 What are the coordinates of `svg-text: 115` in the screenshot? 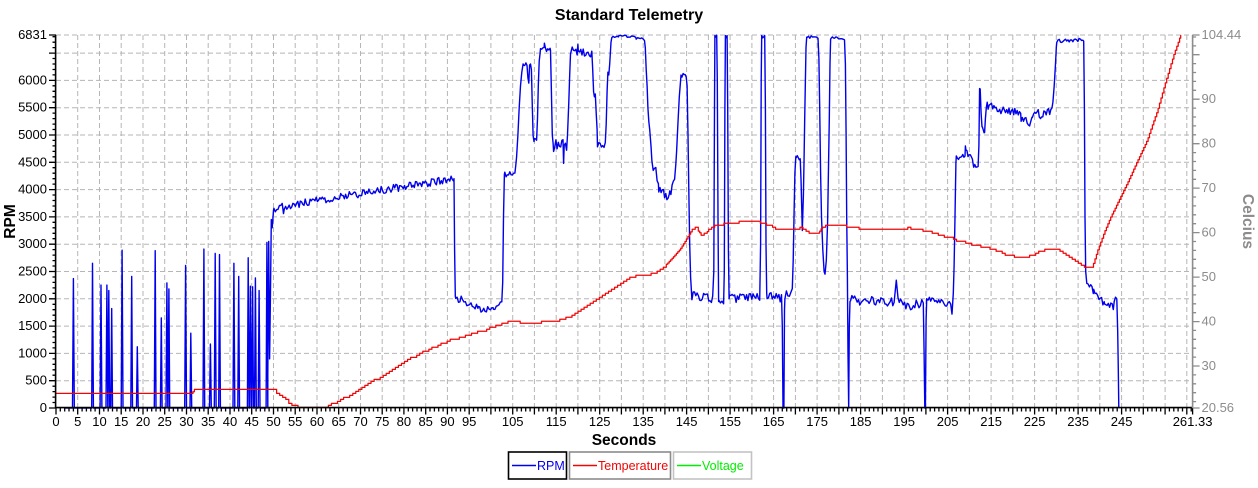 It's located at (556, 421).